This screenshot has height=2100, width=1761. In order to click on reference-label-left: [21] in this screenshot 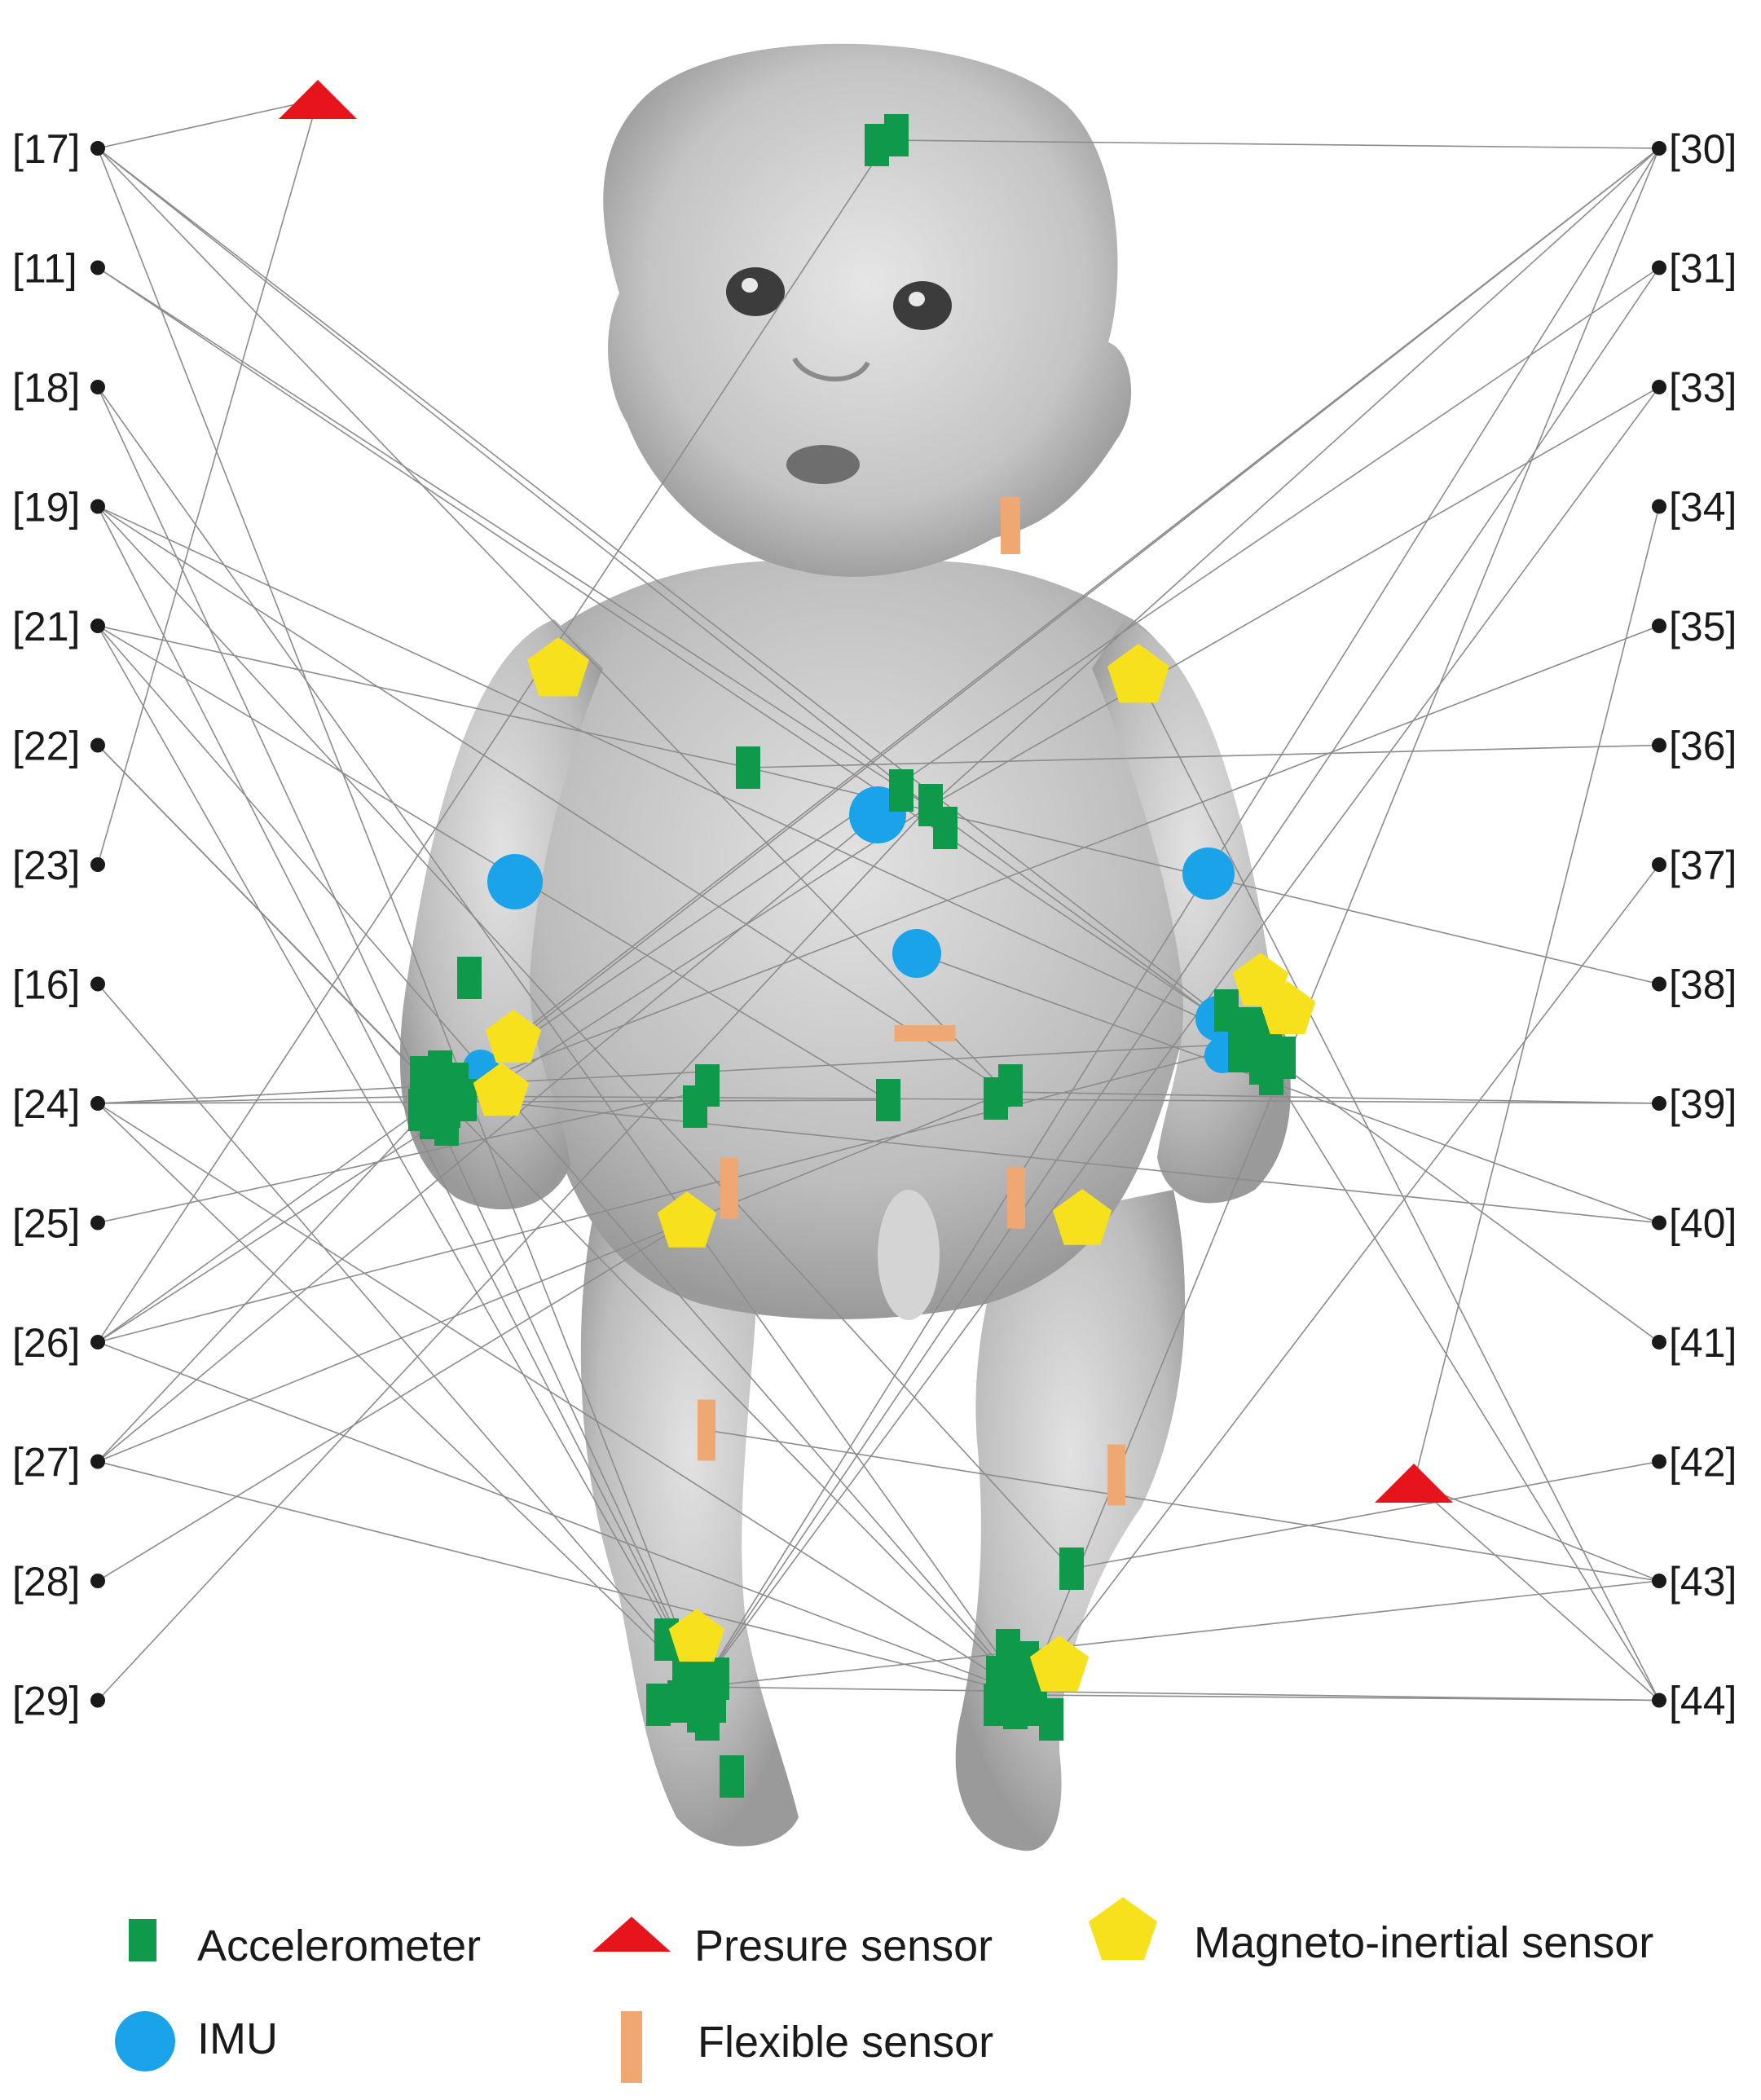, I will do `click(46, 626)`.